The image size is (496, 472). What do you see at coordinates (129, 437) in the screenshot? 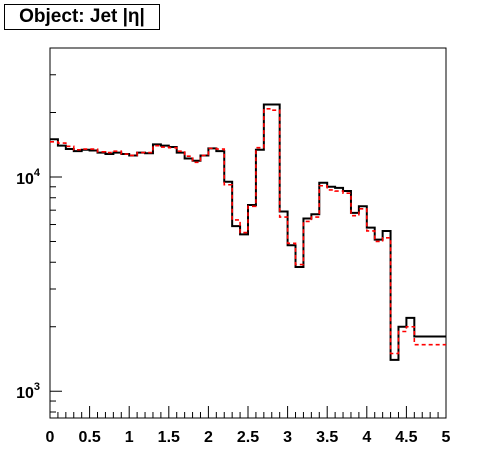
I see `x-tick-label: 1` at bounding box center [129, 437].